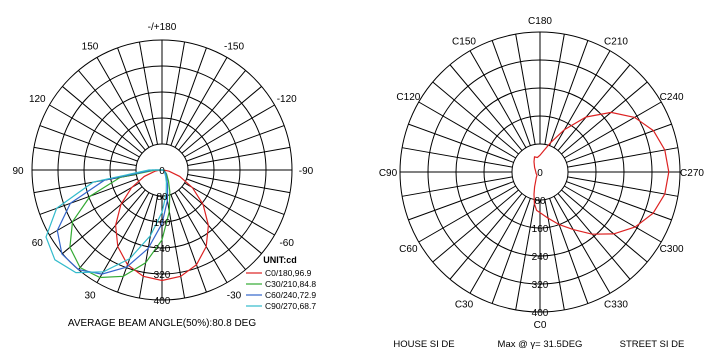  What do you see at coordinates (423, 344) in the screenshot?
I see `house-side-label: HOUSE SI DE` at bounding box center [423, 344].